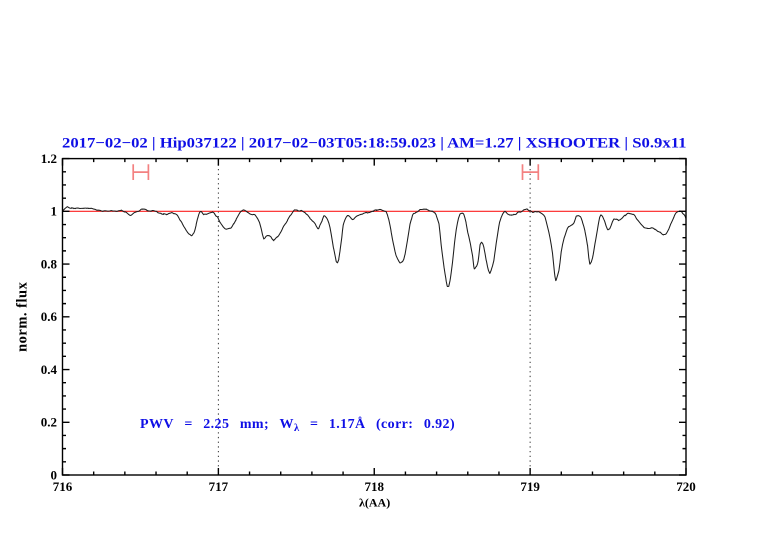 This screenshot has height=542, width=782. What do you see at coordinates (63, 486) in the screenshot?
I see `svg-text: 716` at bounding box center [63, 486].